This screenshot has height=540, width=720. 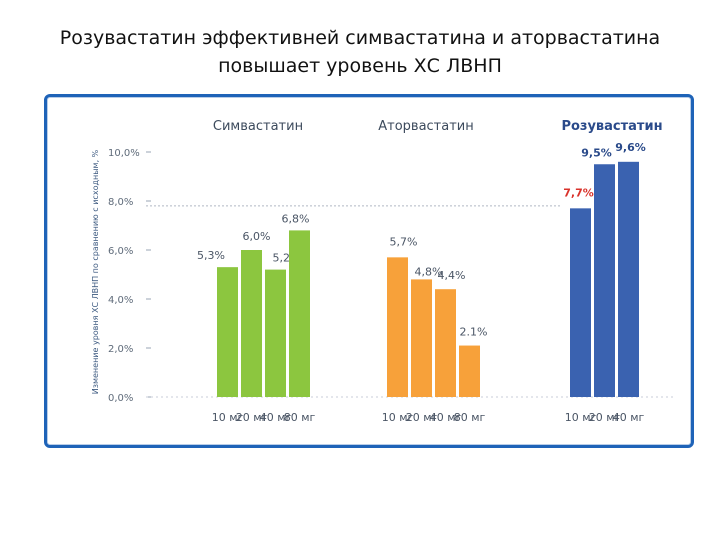 I want to click on bar-value-label: 9,5%, so click(x=596, y=152).